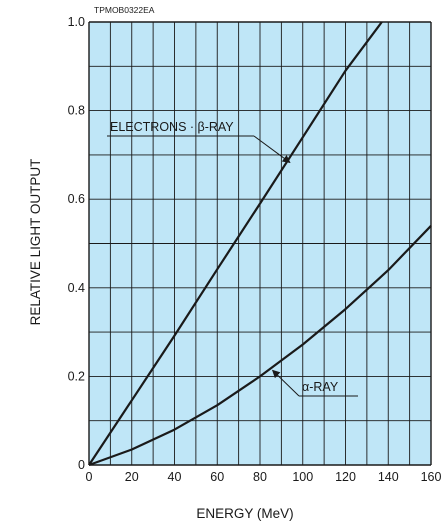 Image resolution: width=443 pixels, height=529 pixels. What do you see at coordinates (76, 376) in the screenshot?
I see `y-tick-label: 0.2` at bounding box center [76, 376].